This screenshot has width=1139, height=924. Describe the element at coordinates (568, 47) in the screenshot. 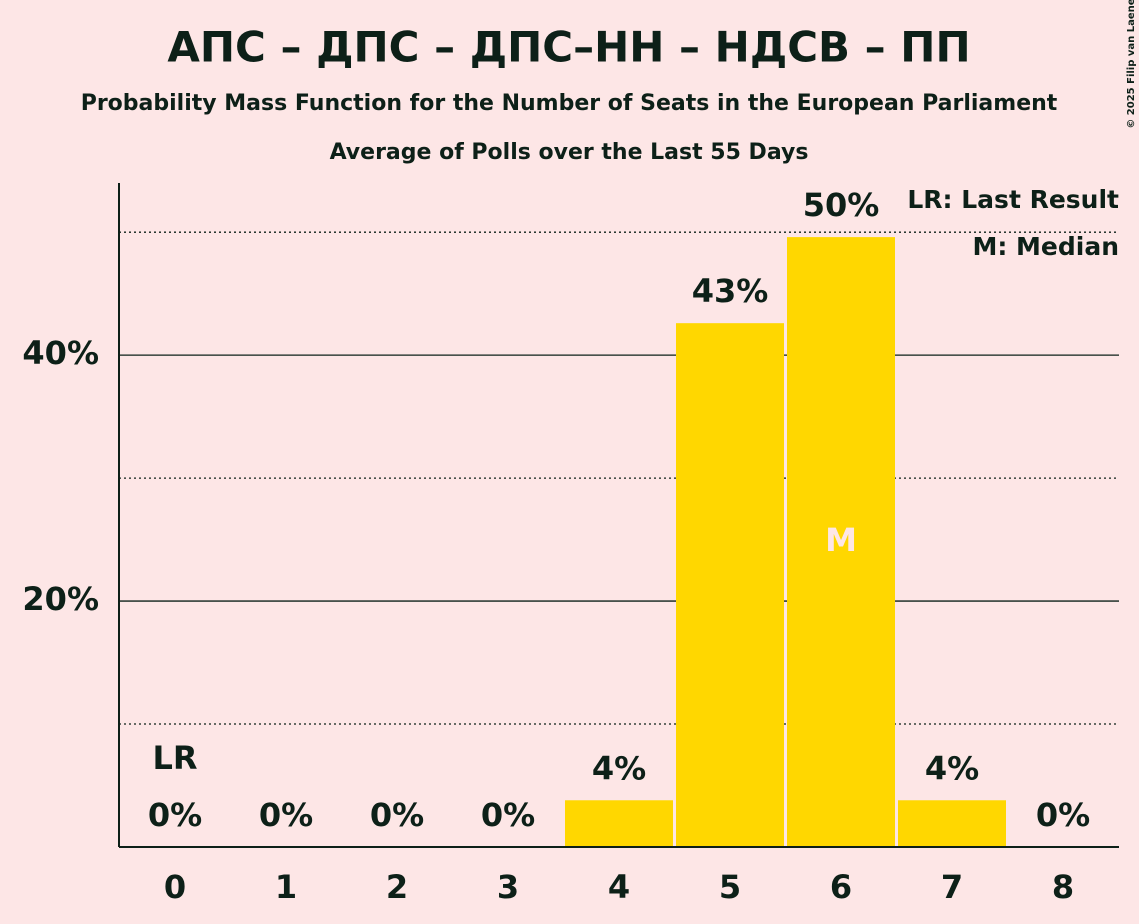

I see `chart-title: АПС – ДПС – ДПС–НН – НДСВ – ПП` at that location.